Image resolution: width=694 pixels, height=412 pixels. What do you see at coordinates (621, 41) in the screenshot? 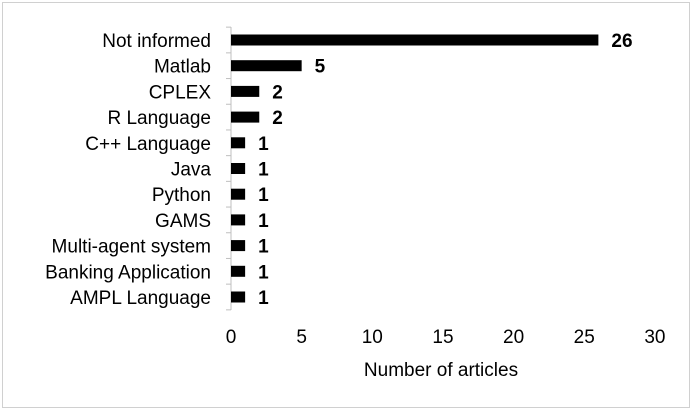
I see `data-label: 26` at bounding box center [621, 41].